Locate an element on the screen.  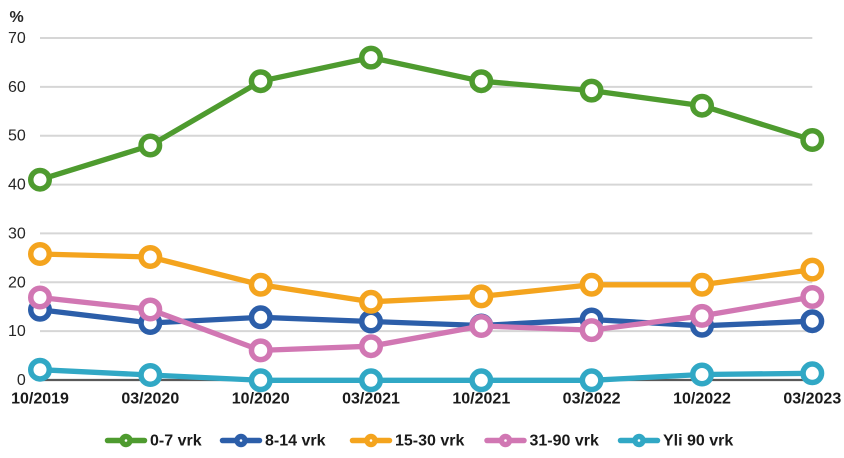
svg-text: 0 is located at coordinates (21, 380).